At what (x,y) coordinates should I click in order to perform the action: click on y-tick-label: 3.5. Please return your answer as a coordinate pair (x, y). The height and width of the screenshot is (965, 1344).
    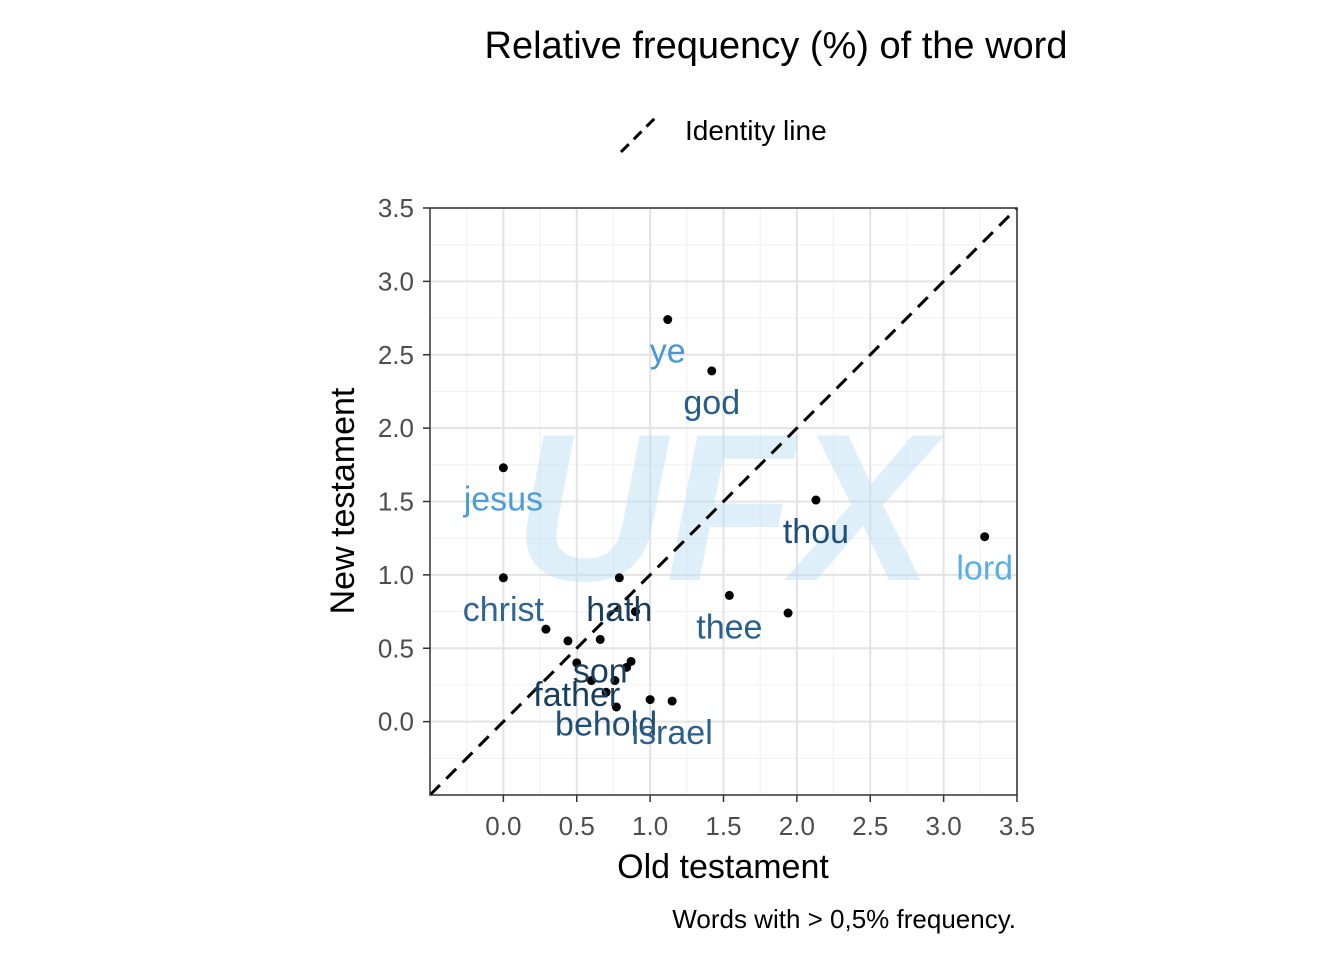
    Looking at the image, I should click on (396, 208).